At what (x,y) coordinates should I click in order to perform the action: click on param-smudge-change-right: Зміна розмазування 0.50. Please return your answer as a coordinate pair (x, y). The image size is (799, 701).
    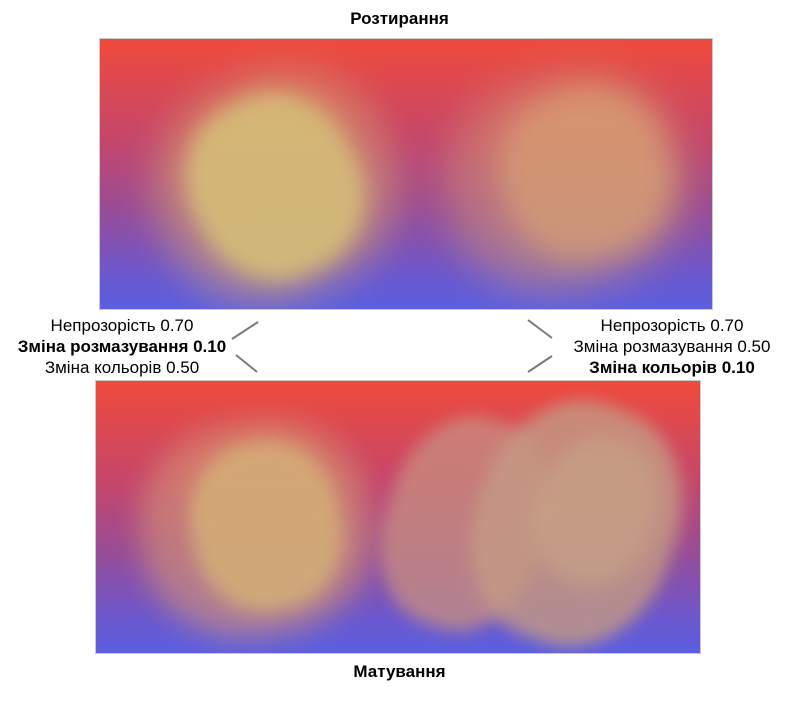
    Looking at the image, I should click on (672, 346).